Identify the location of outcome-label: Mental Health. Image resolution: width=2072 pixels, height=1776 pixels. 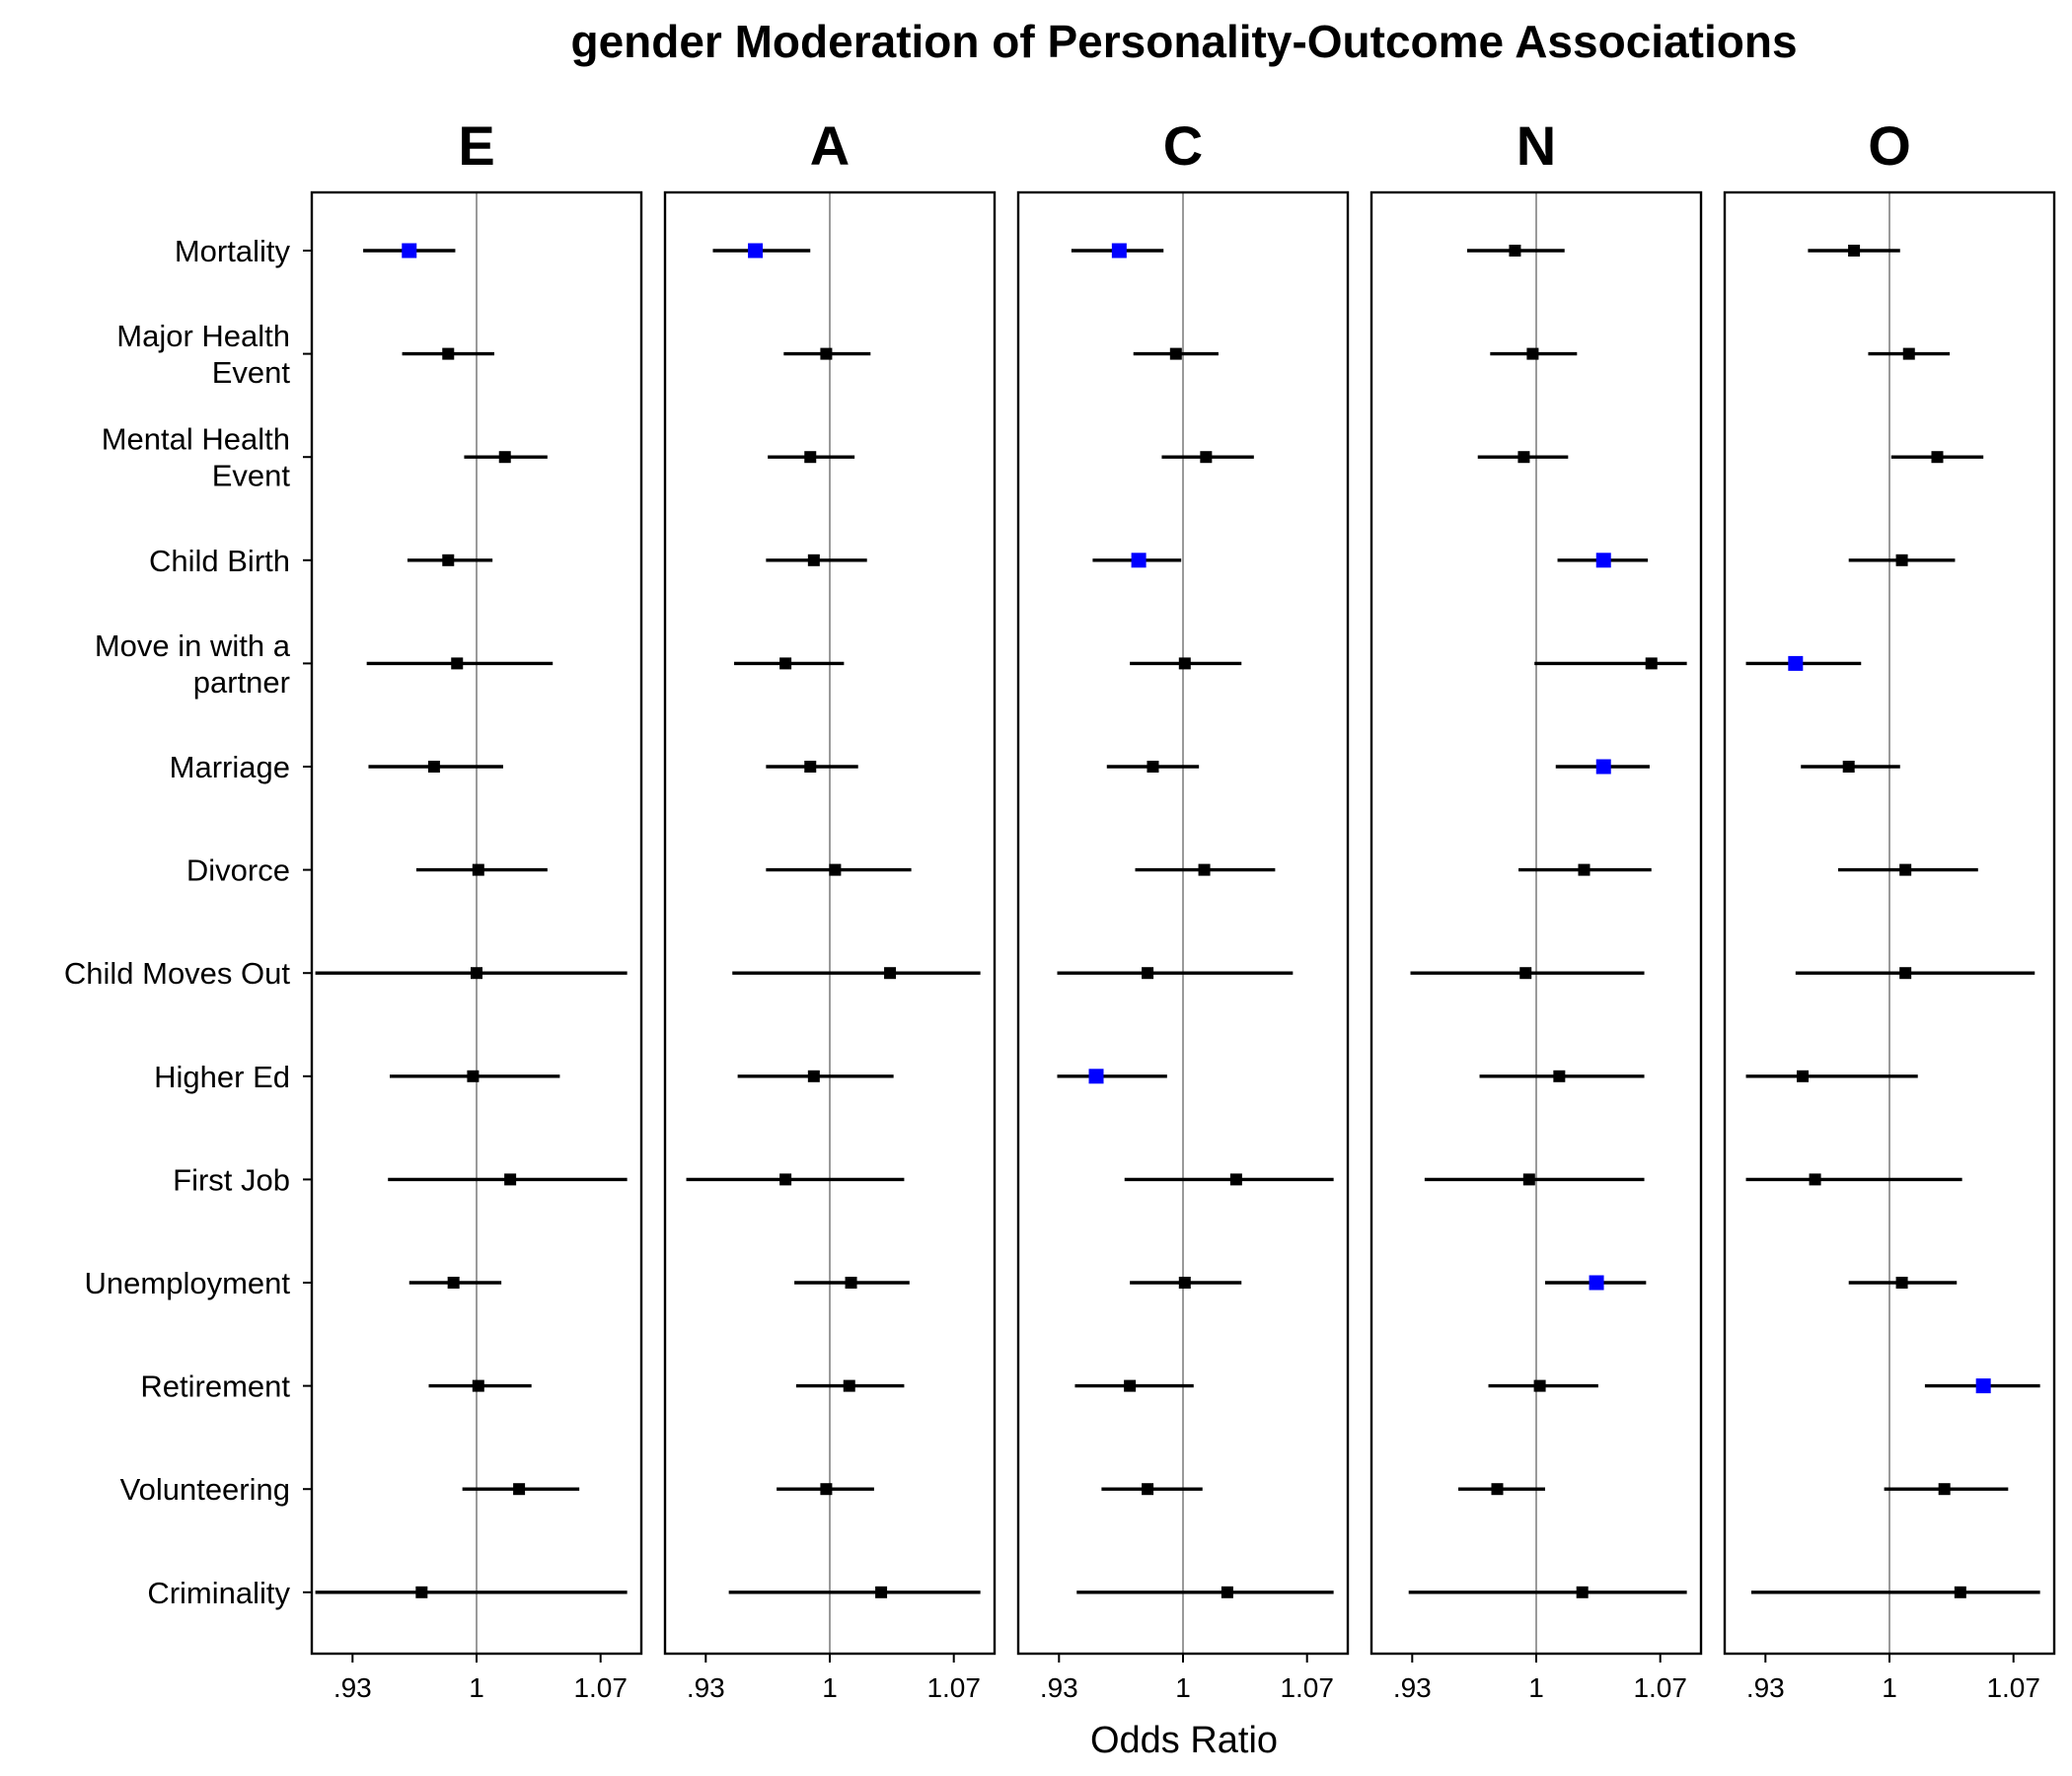
(196, 440).